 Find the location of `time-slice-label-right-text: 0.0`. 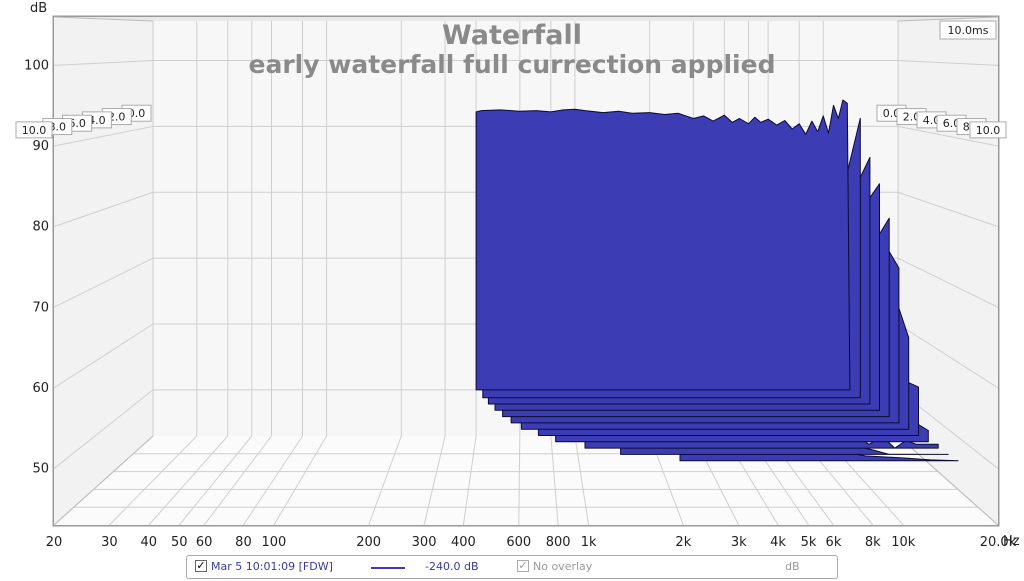

time-slice-label-right-text: 0.0 is located at coordinates (892, 113).